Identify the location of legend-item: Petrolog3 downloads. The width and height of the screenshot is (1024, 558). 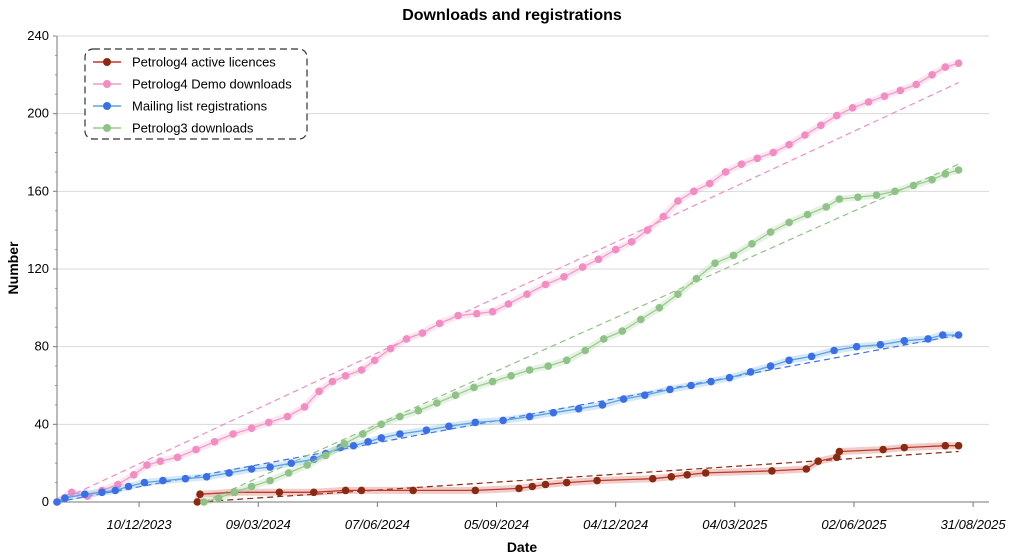
(173, 128).